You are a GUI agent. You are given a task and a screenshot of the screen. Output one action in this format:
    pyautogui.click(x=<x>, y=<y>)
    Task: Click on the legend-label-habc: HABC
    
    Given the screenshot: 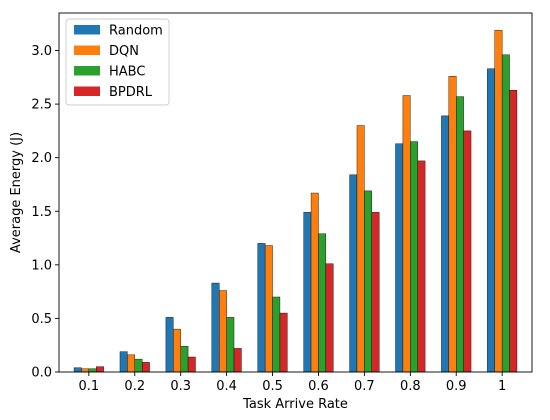 What is the action you would take?
    pyautogui.click(x=127, y=72)
    